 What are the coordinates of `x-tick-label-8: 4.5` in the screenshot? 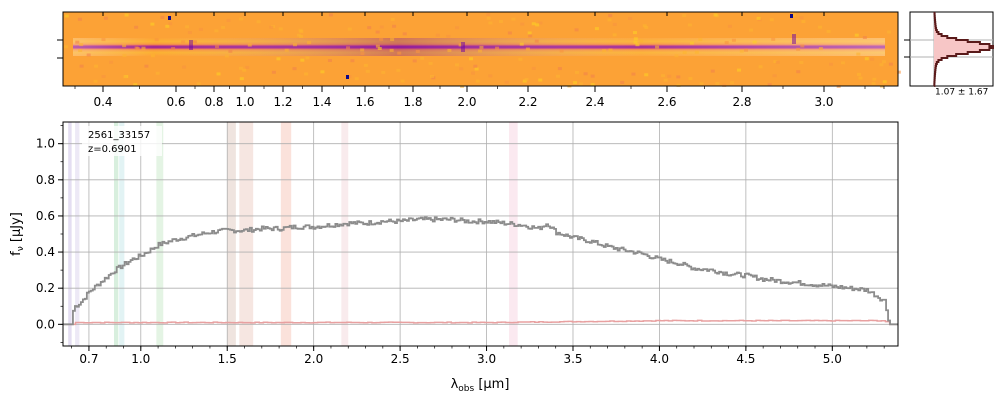 It's located at (745, 359).